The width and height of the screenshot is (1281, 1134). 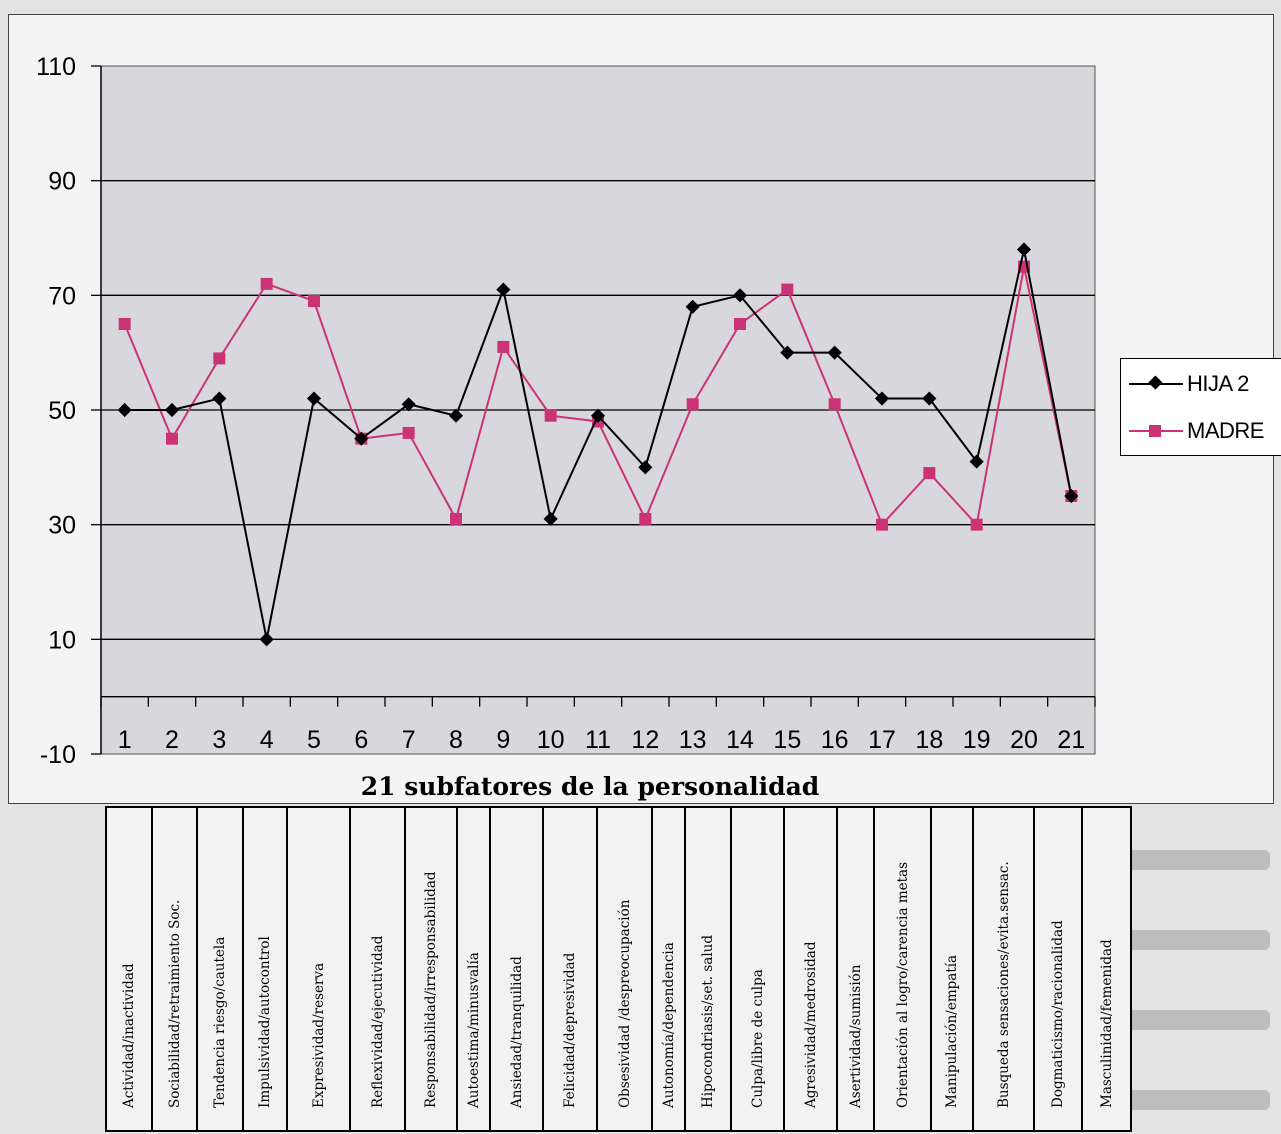 What do you see at coordinates (590, 786) in the screenshot?
I see `x-axis-title: 21 subfatores de la personalidad` at bounding box center [590, 786].